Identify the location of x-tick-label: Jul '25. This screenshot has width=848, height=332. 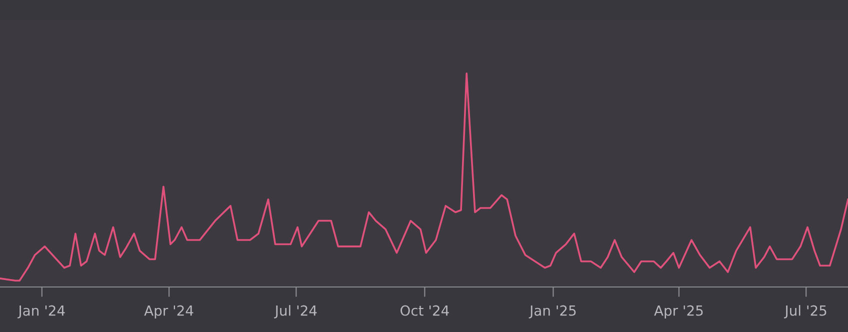
(805, 311).